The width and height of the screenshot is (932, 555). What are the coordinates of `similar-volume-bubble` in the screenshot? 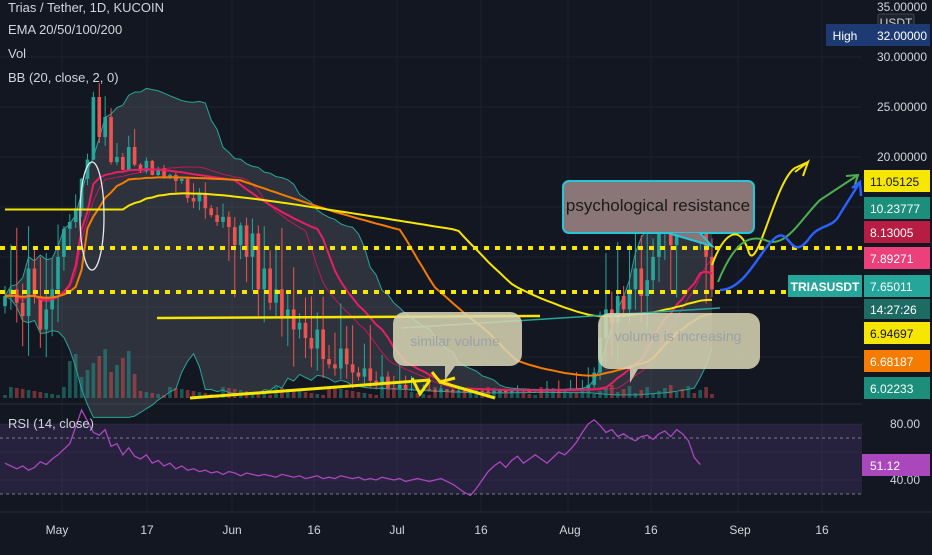 It's located at (457, 346).